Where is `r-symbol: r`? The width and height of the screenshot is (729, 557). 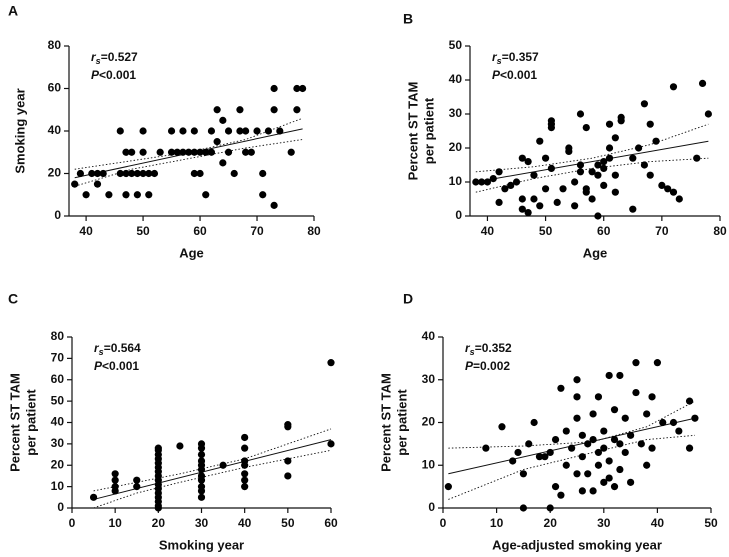
r-symbol: r is located at coordinates (495, 57).